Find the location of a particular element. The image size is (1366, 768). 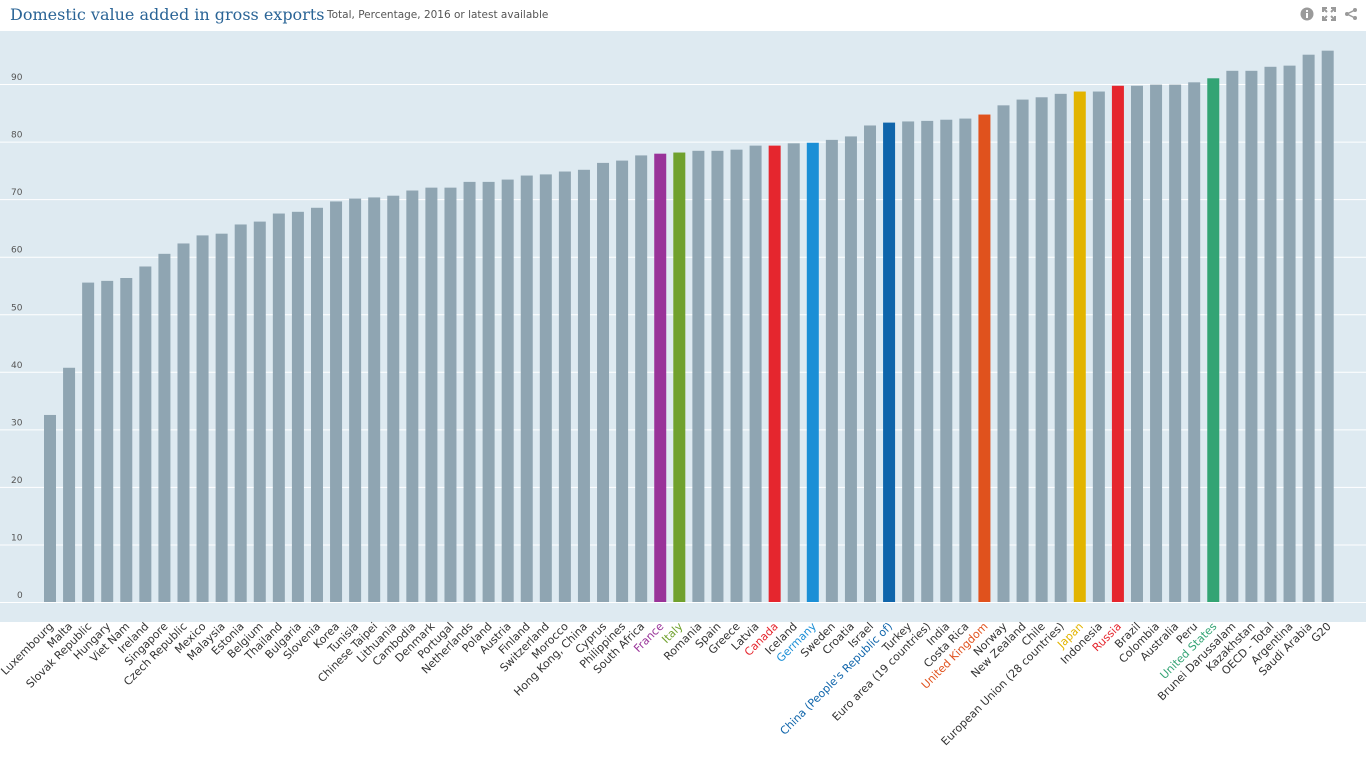

y-tick-label: 50 is located at coordinates (17, 308).